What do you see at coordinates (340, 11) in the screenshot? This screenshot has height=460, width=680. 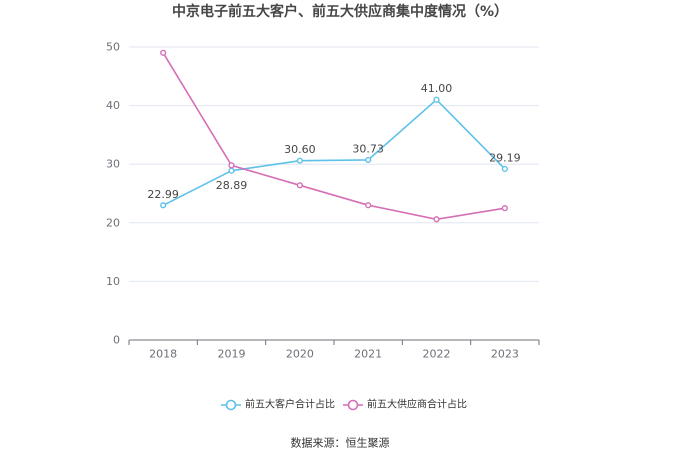 I see `chart-title: 中京电子前五大客户、前五大供应商集中度情况（%）` at bounding box center [340, 11].